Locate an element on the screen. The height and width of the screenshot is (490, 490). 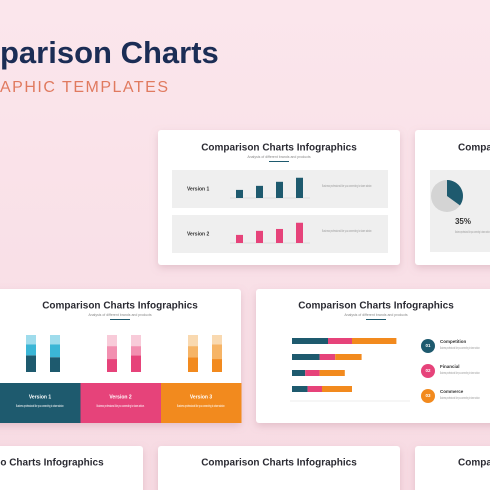
panel-label: Version 2 is located at coordinates (198, 234).